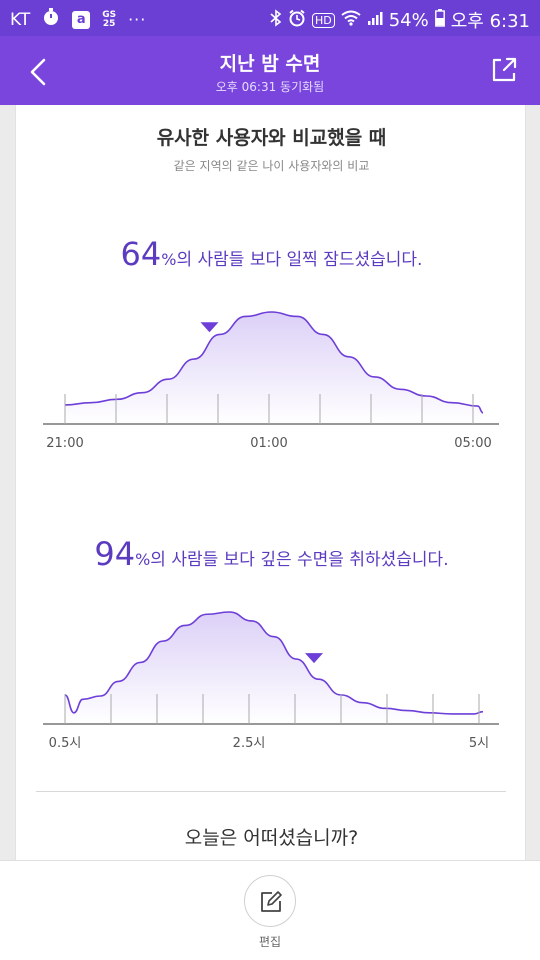 The image size is (540, 960). What do you see at coordinates (271, 138) in the screenshot?
I see `comparison-title: 유사한 사용자와 비교했을 때` at bounding box center [271, 138].